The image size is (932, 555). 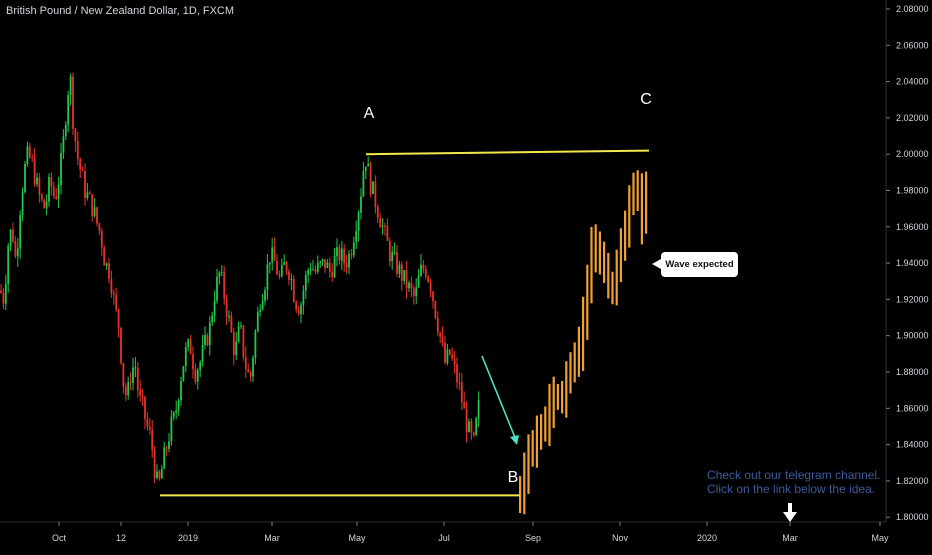 I want to click on time-tick-label: Oct, so click(x=59, y=538).